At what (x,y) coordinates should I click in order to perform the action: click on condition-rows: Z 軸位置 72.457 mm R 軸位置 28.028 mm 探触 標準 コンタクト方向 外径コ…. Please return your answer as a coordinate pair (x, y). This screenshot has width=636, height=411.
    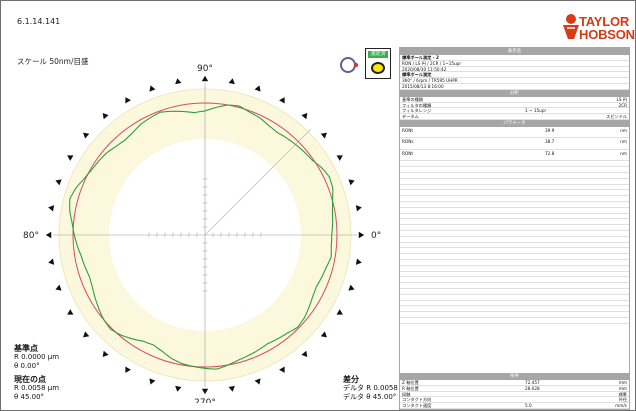
    Looking at the image, I should click on (514, 394).